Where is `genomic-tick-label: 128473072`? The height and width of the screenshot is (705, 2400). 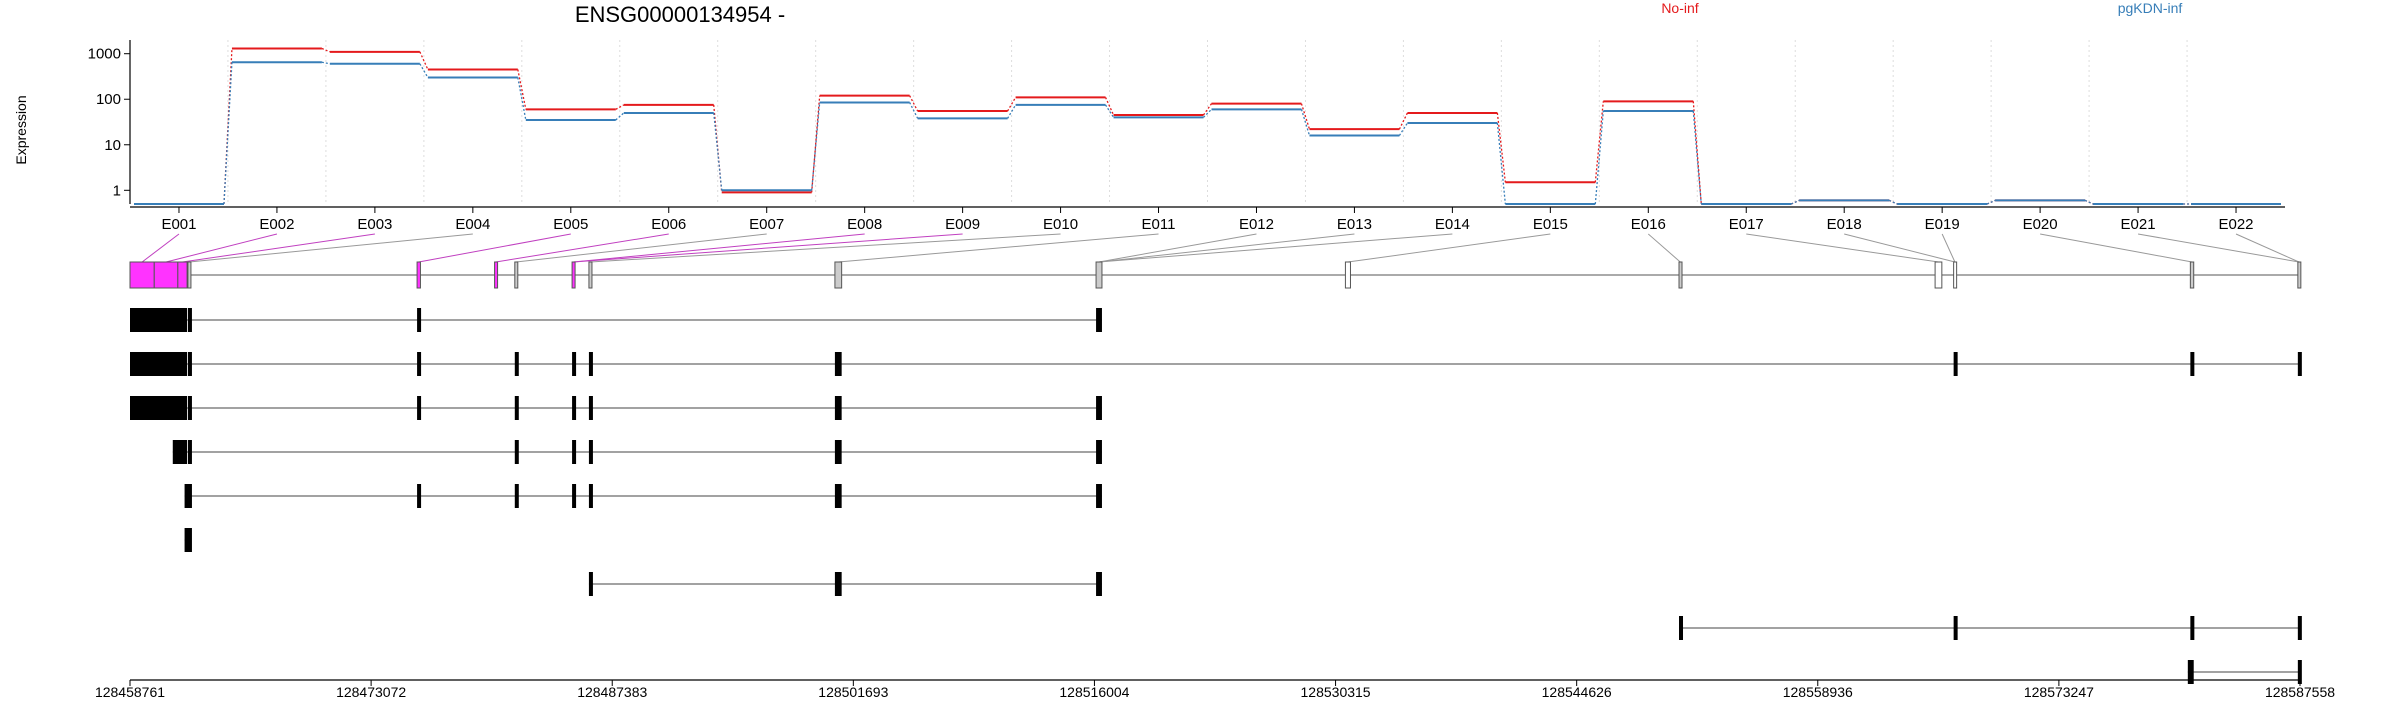 genomic-tick-label: 128473072 is located at coordinates (371, 692).